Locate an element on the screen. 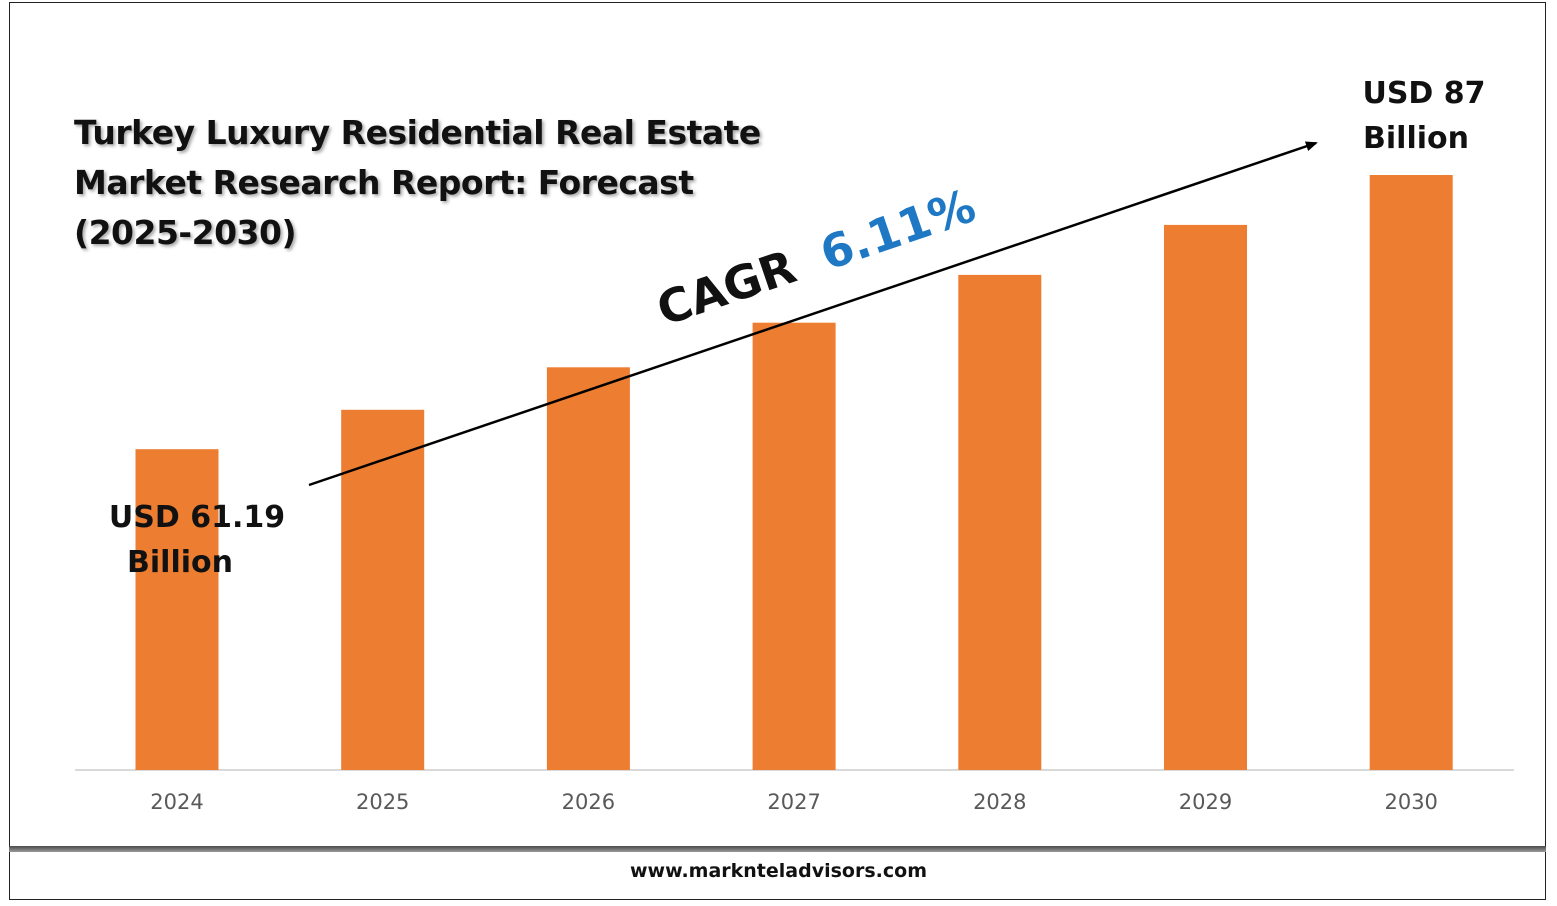 This screenshot has height=906, width=1557. bar-2025 is located at coordinates (383, 589).